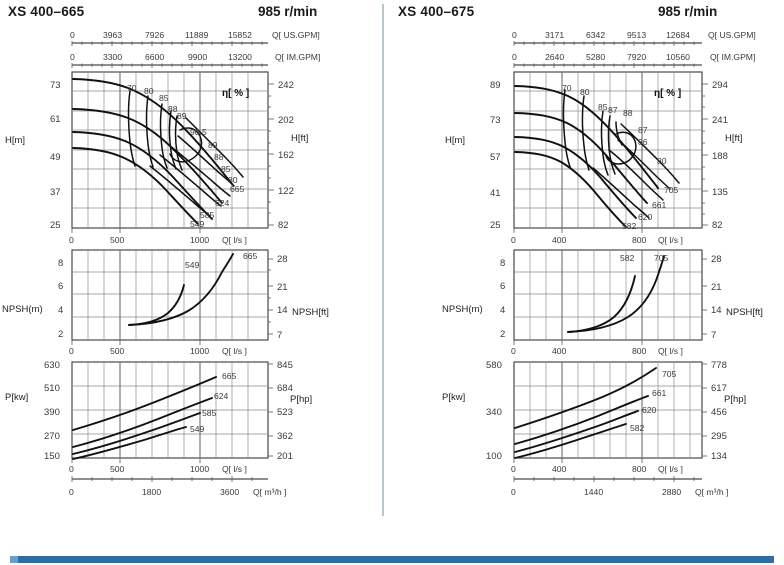 The image size is (784, 565). Describe the element at coordinates (199, 351) in the screenshot. I see `q-tick-left-npsh-2: 1000` at that location.